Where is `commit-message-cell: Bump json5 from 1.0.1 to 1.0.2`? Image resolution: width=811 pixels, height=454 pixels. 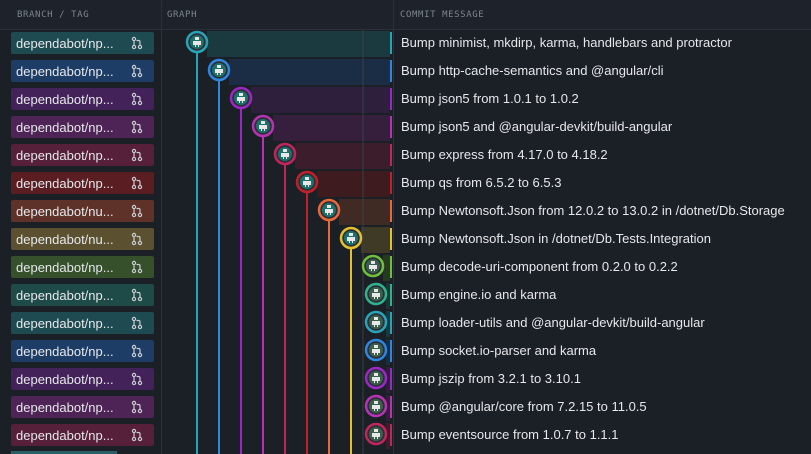
commit-message-cell: Bump json5 from 1.0.1 to 1.0.2 is located at coordinates (600, 100).